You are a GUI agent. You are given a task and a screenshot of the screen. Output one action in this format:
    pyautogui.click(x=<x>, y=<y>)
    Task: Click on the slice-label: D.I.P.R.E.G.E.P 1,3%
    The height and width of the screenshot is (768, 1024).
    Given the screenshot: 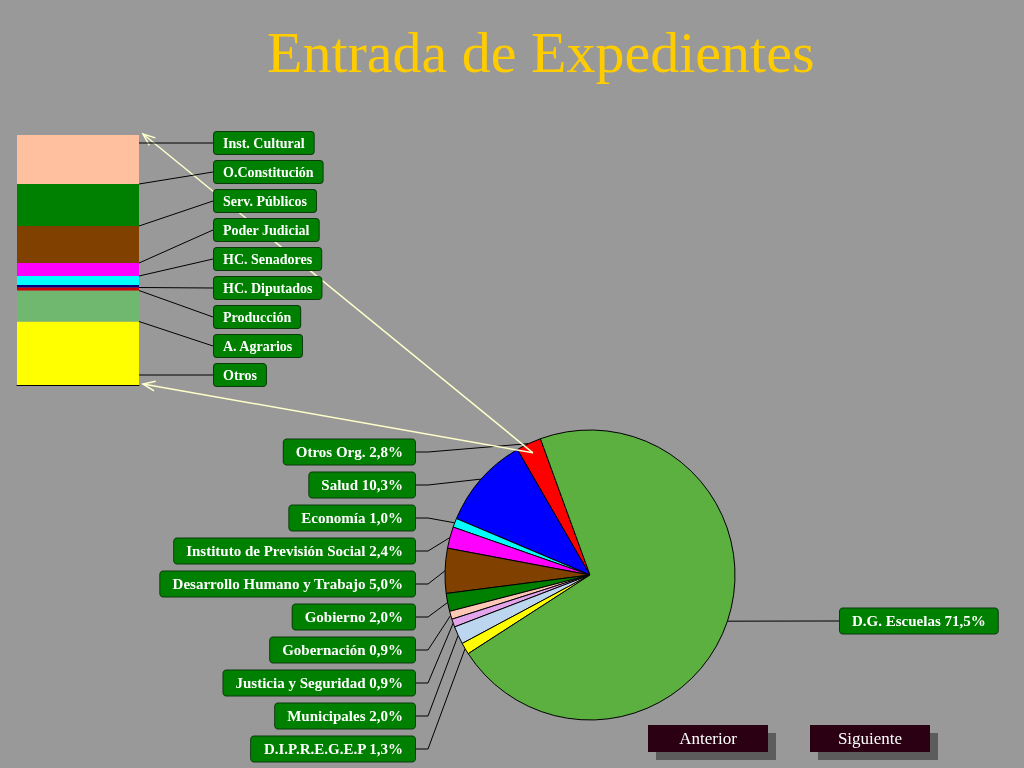 What is the action you would take?
    pyautogui.click(x=333, y=749)
    